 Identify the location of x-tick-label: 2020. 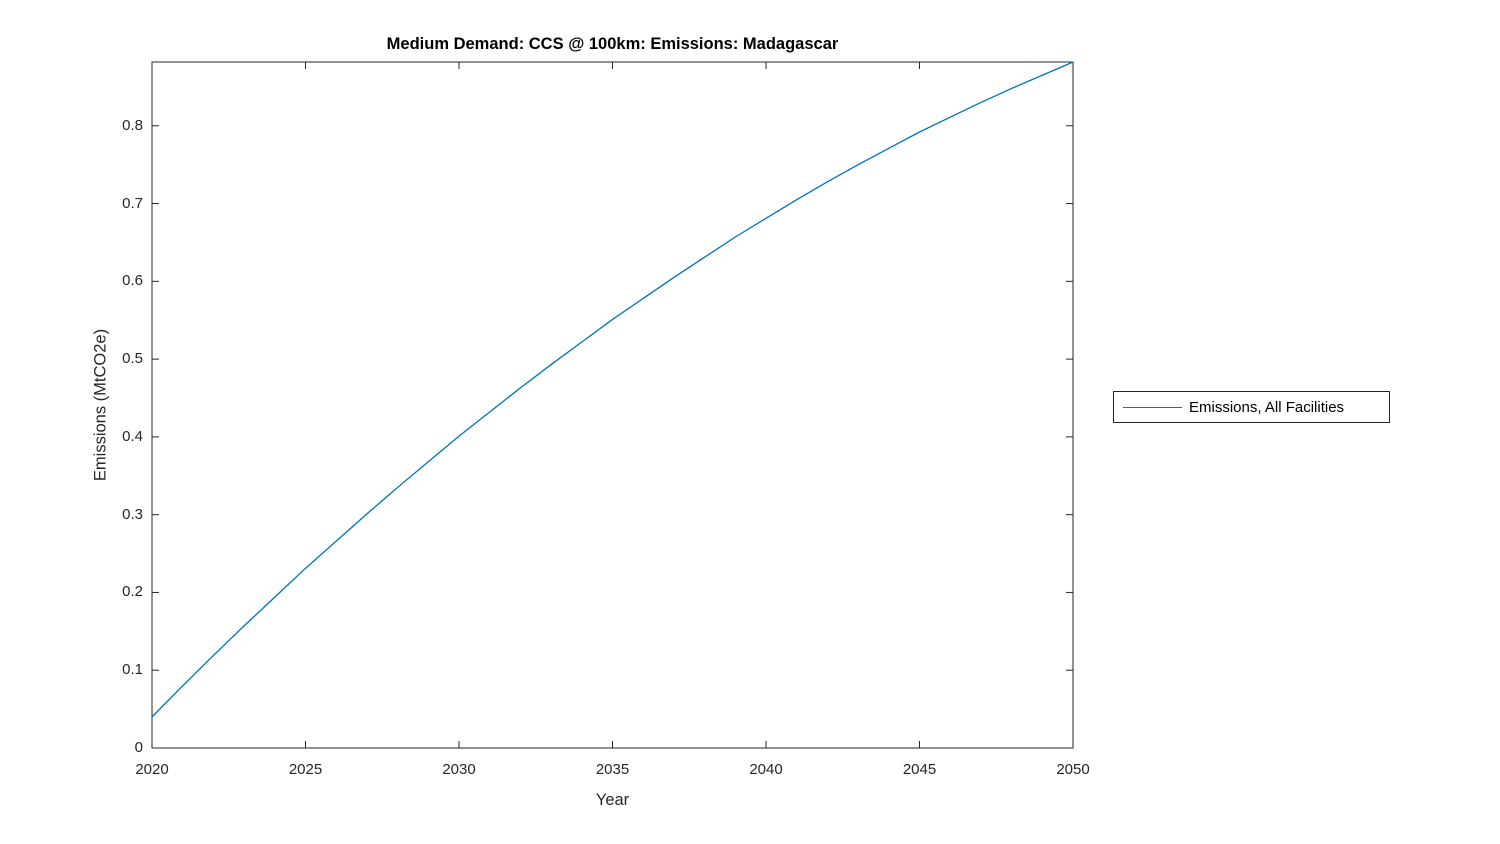
(152, 769).